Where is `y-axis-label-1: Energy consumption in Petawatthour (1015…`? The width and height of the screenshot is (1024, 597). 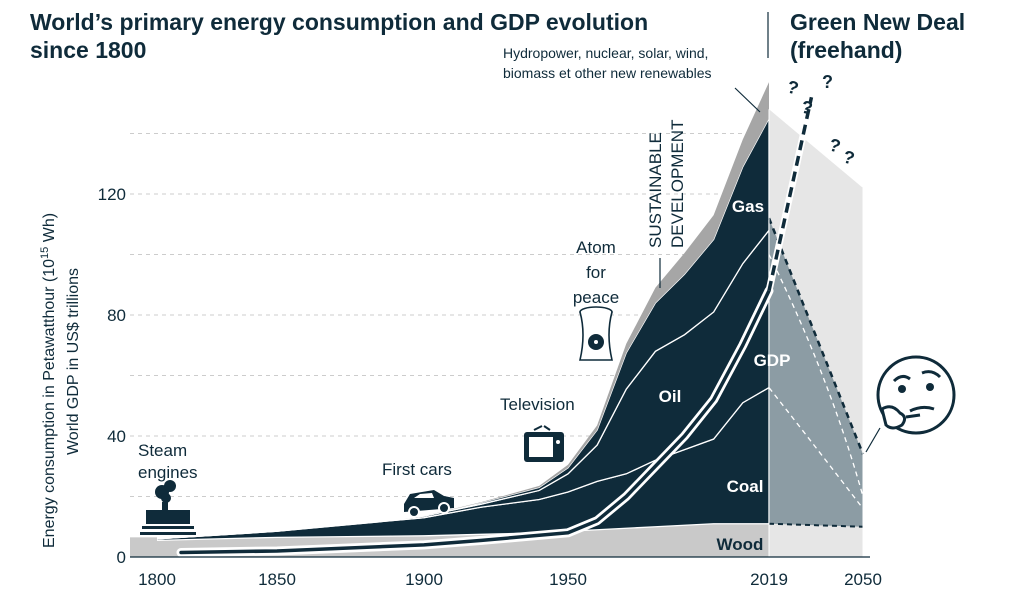 y-axis-label-1: Energy consumption in Petawatthour (1015… is located at coordinates (48, 380).